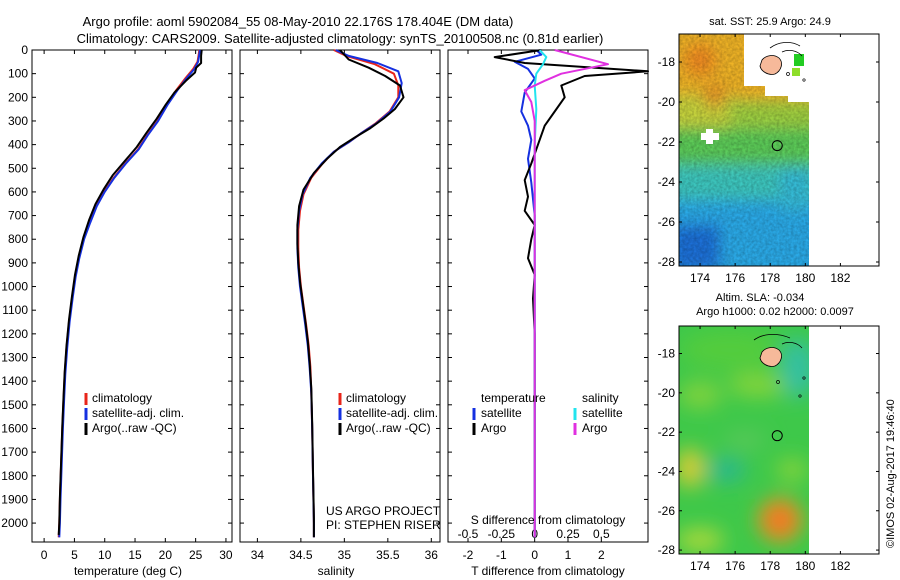 The image size is (900, 580). What do you see at coordinates (383, 511) in the screenshot?
I see `project-credit-line1: US ARGO PROJECT` at bounding box center [383, 511].